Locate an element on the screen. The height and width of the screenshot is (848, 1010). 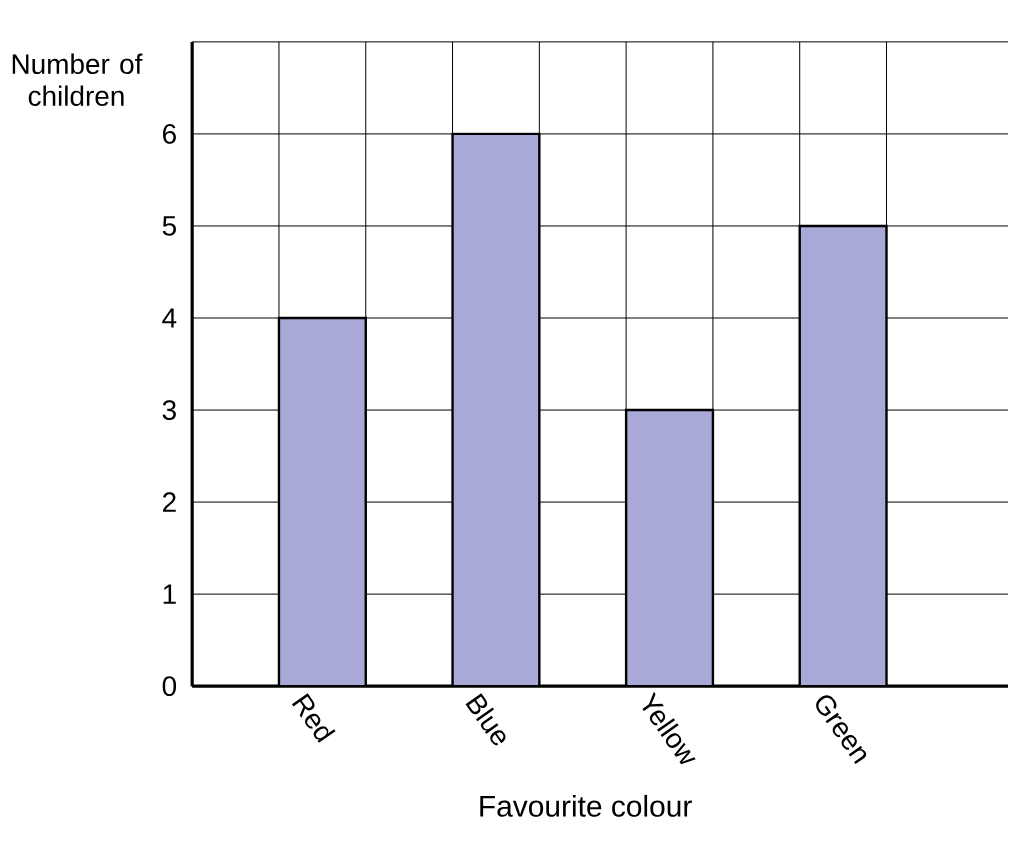
y-tick-label: 6 is located at coordinates (169, 134).